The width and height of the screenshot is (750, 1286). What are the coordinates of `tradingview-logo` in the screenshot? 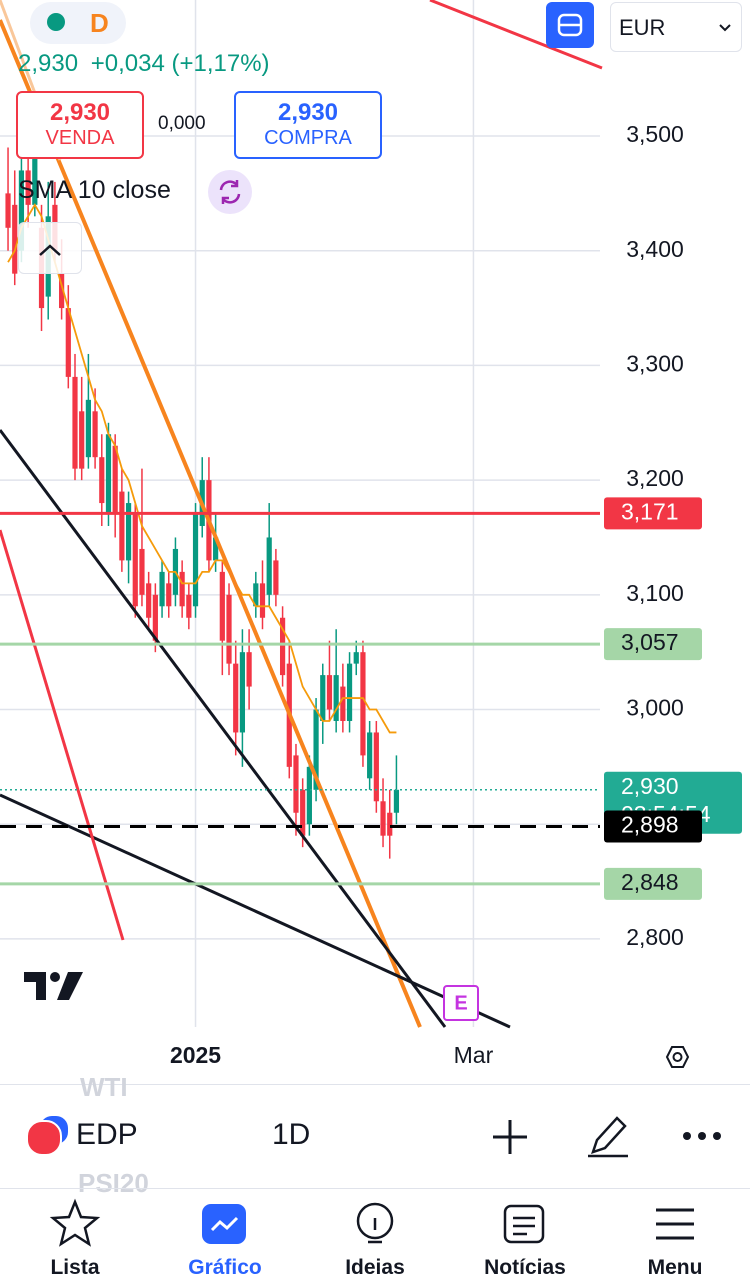 It's located at (53, 986).